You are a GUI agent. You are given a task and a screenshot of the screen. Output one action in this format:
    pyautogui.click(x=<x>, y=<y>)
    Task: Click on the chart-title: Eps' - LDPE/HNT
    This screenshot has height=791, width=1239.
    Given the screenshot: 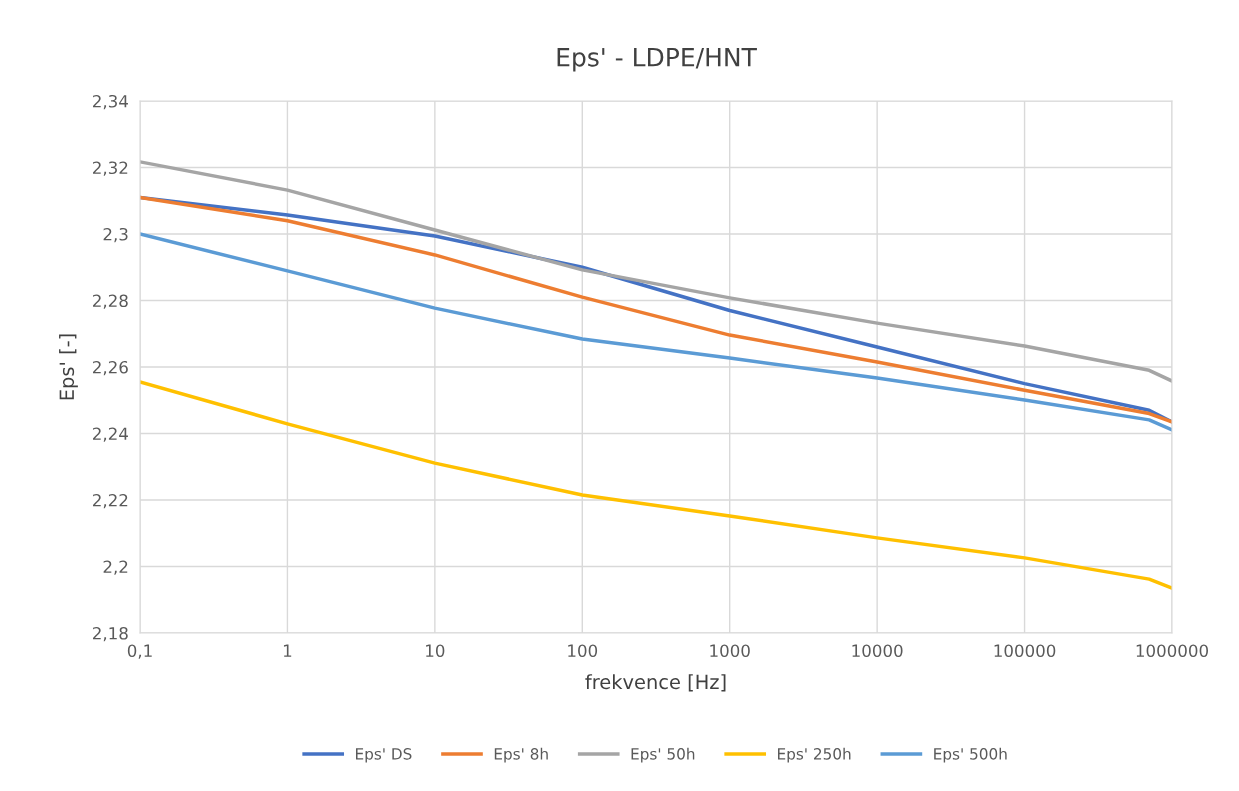 What is the action you would take?
    pyautogui.click(x=657, y=60)
    